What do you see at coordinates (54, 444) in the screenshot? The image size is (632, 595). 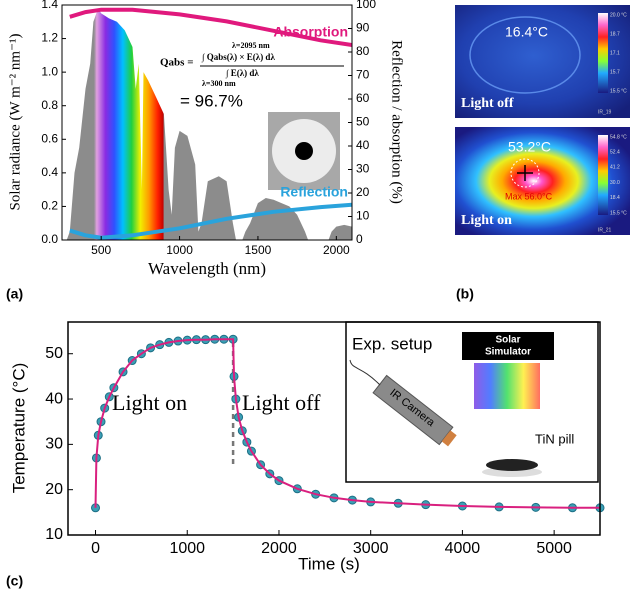 I see `y-tick-label: 30` at bounding box center [54, 444].